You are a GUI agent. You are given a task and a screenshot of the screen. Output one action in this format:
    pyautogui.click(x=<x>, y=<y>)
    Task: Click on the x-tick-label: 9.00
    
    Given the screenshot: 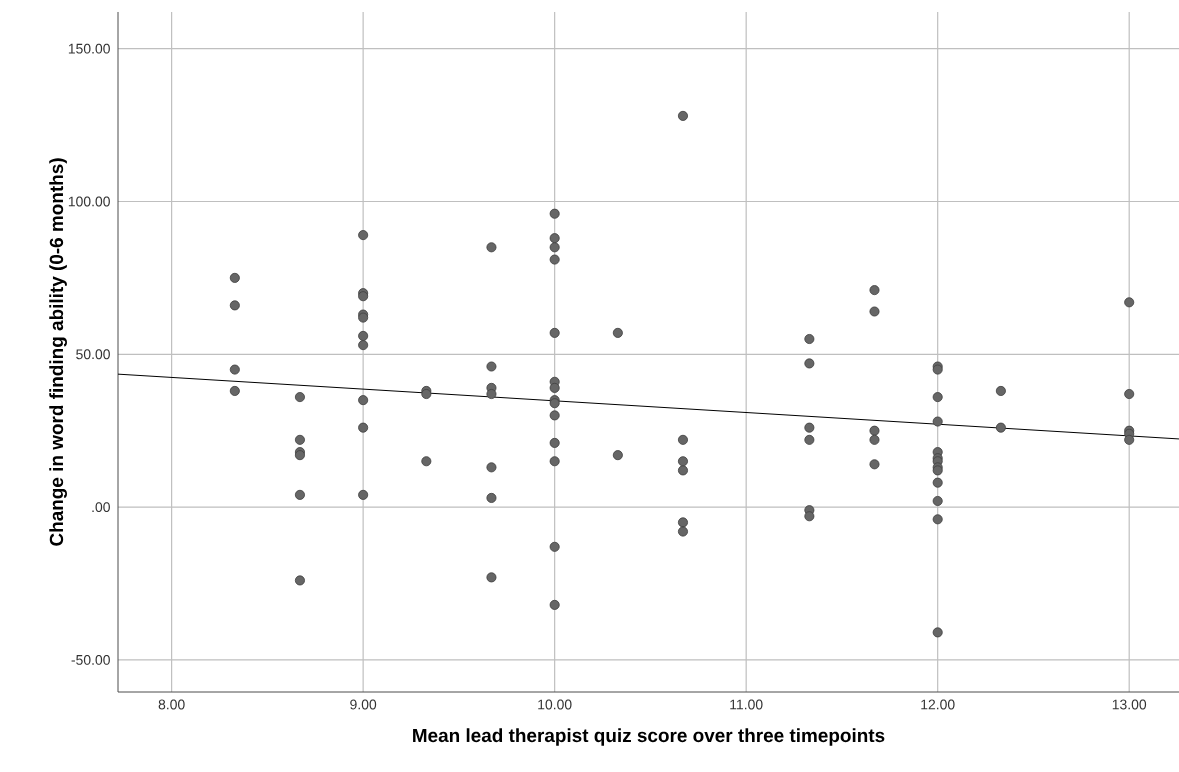 What is the action you would take?
    pyautogui.click(x=363, y=704)
    